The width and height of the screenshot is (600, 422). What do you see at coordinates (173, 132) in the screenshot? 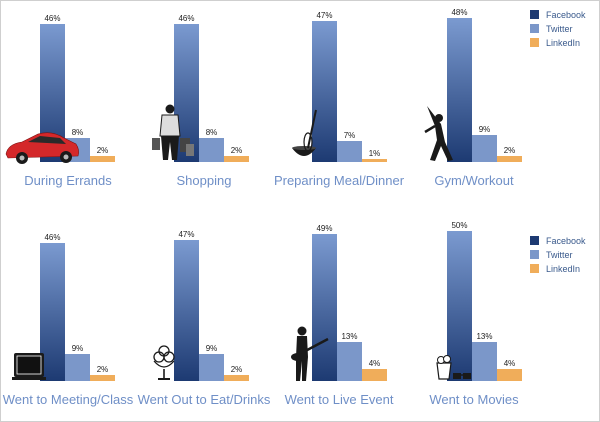
I see `shopper-icon` at bounding box center [173, 132].